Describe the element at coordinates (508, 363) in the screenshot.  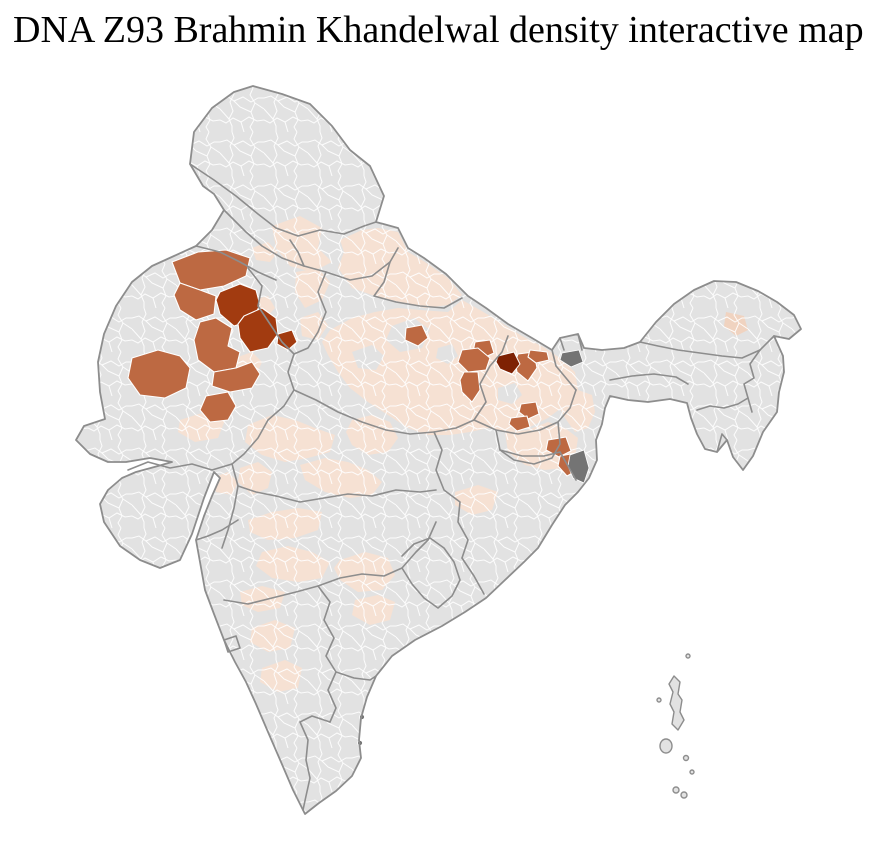
I see `district-highest` at that location.